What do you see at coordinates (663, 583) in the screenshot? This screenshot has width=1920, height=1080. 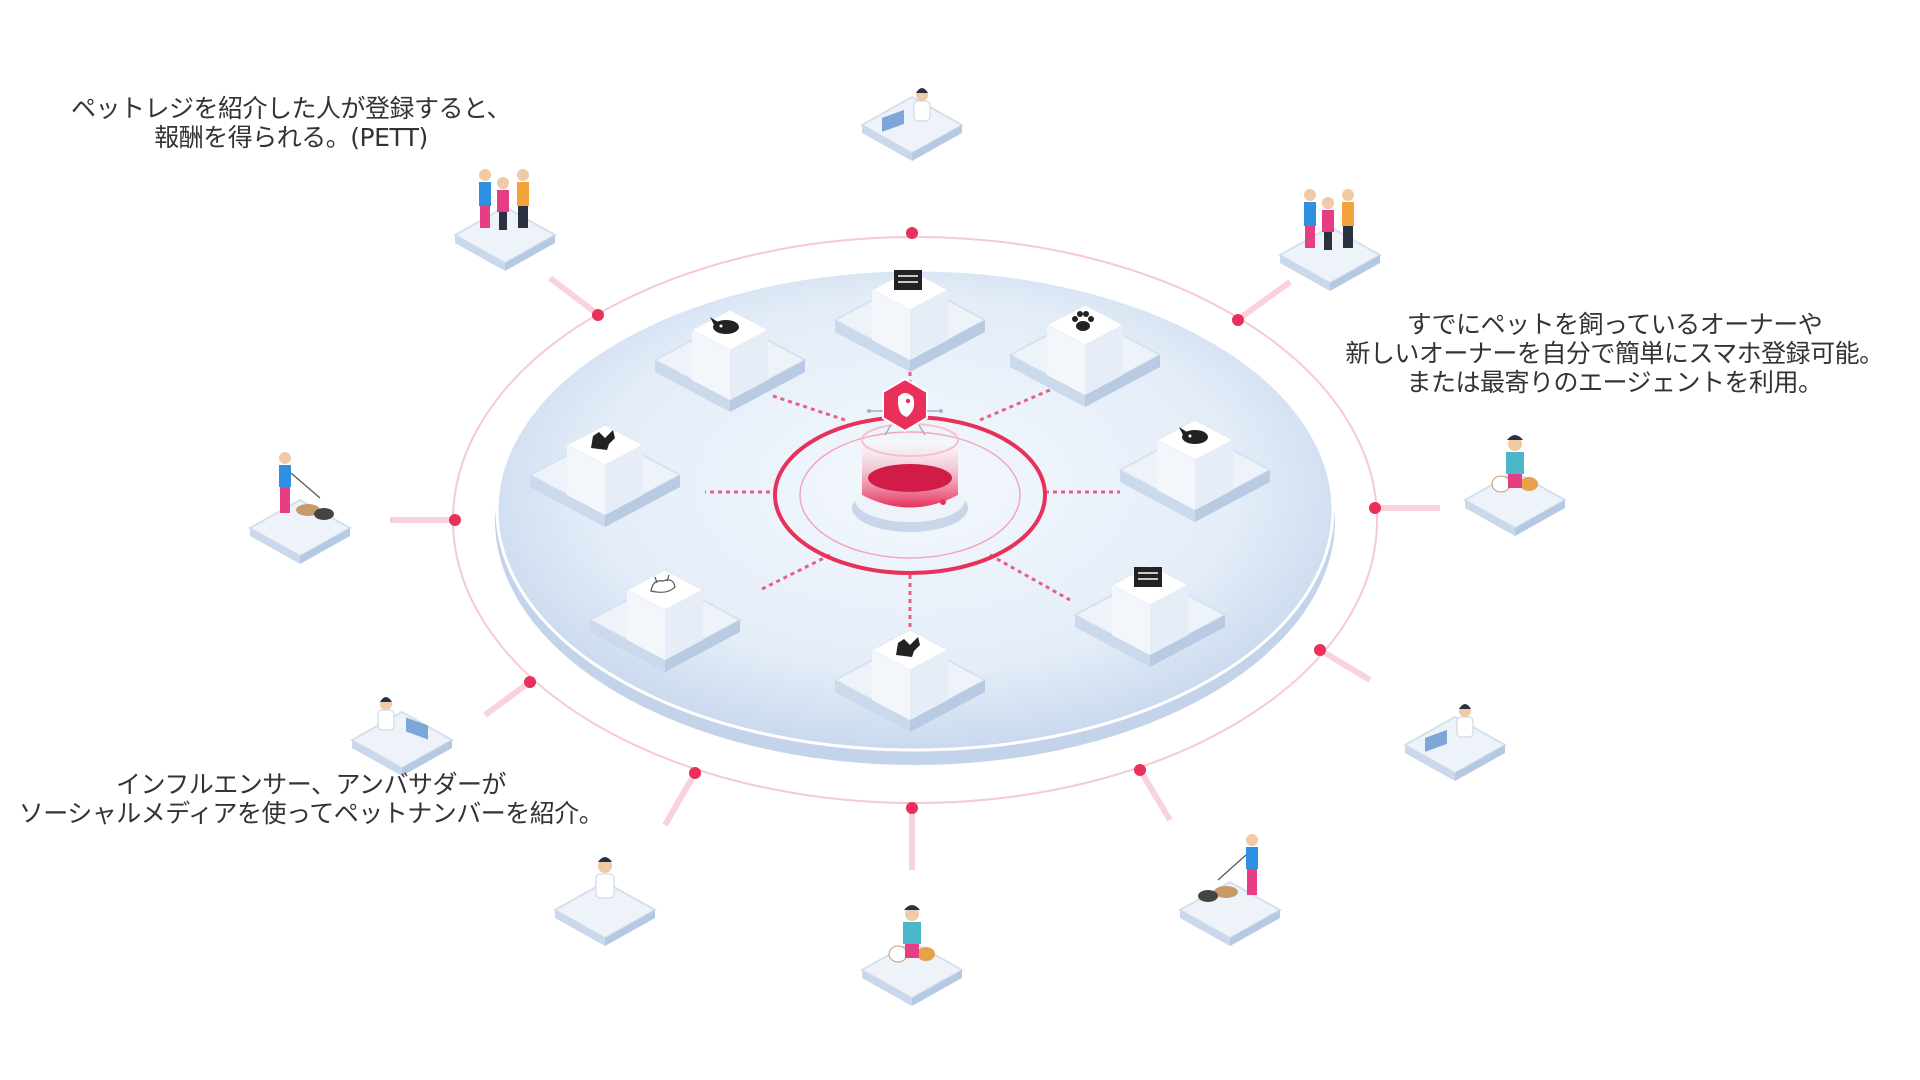 I see `dog-sketch-icon` at bounding box center [663, 583].